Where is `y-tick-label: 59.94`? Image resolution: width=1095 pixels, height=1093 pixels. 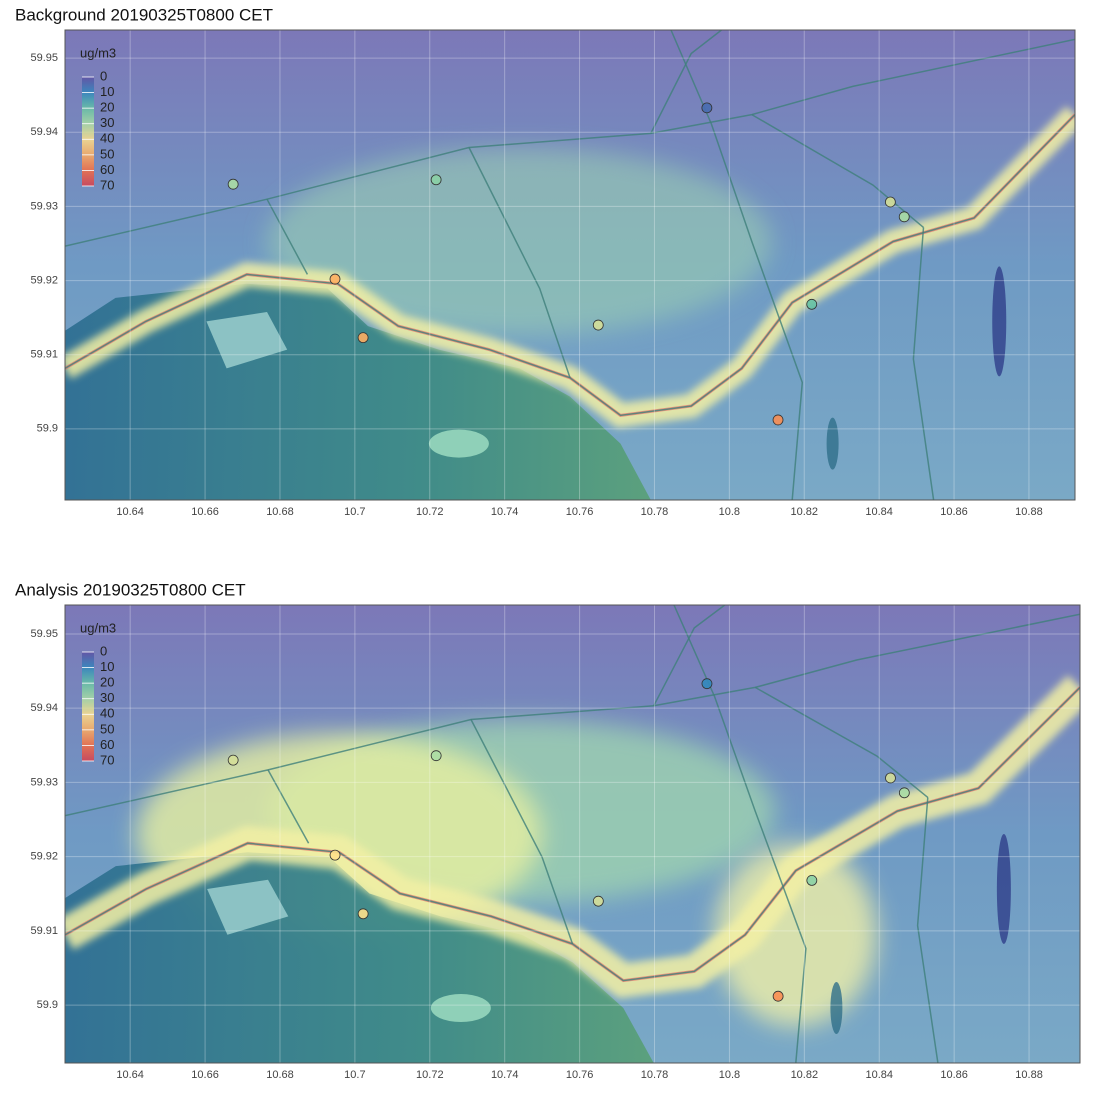 y-tick-label: 59.94 is located at coordinates (44, 708).